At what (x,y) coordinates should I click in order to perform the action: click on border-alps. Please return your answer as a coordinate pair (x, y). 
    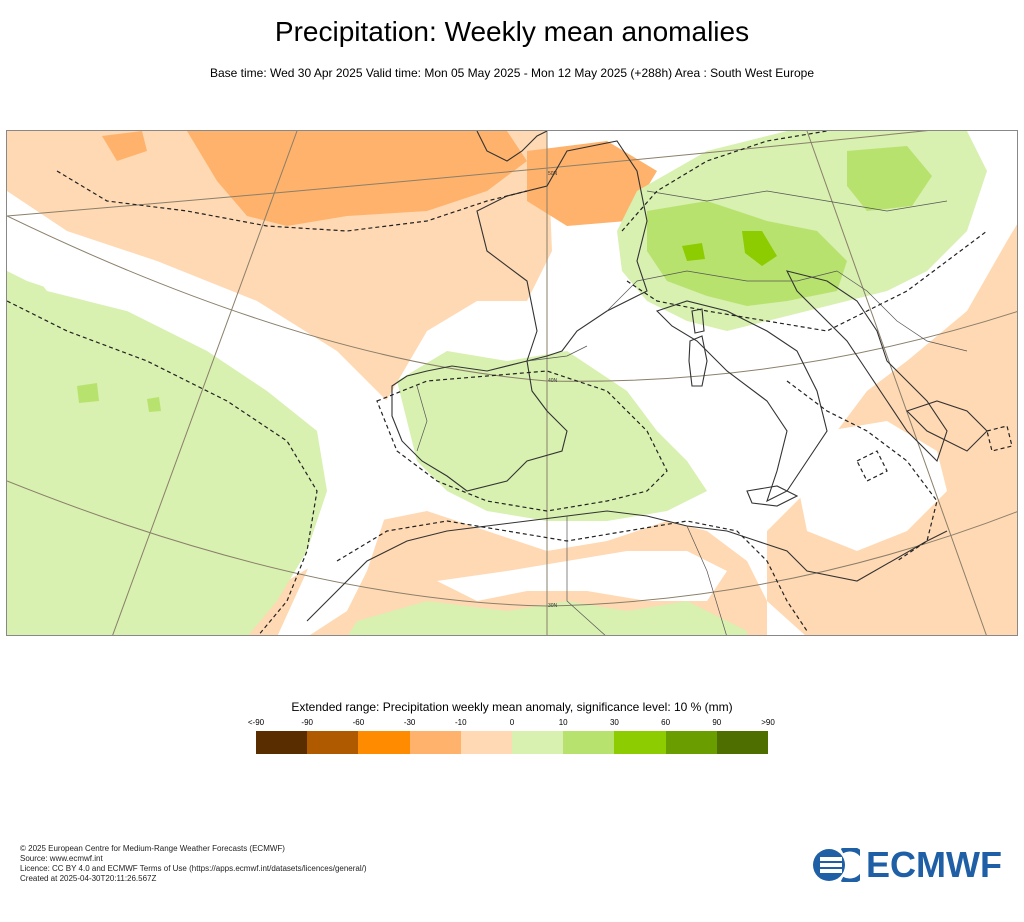
    Looking at the image, I should click on (722, 291).